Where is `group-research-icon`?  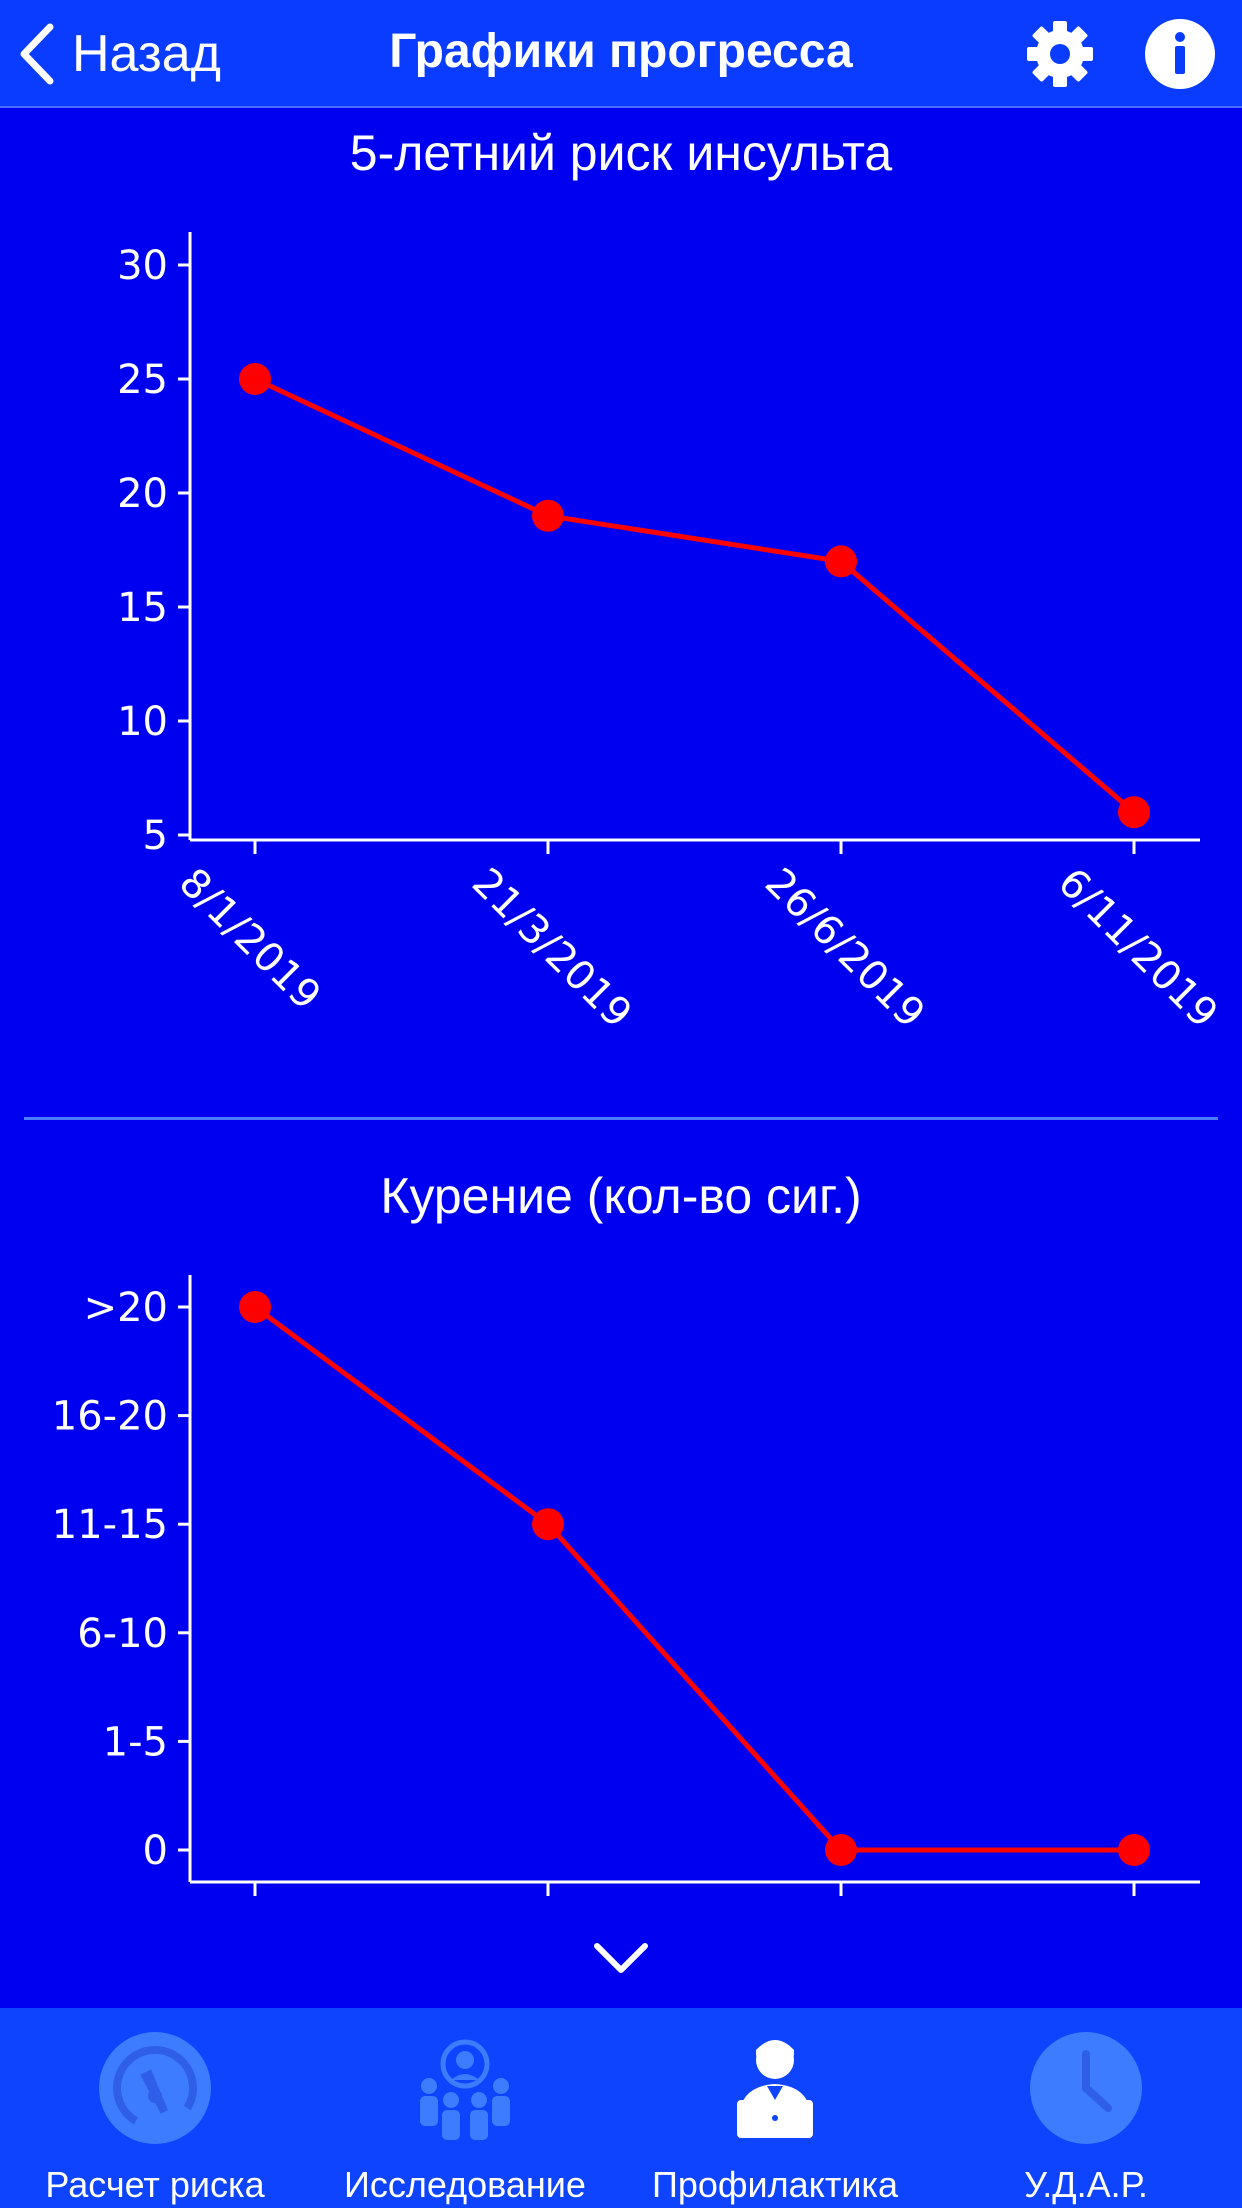
group-research-icon is located at coordinates (465, 2089).